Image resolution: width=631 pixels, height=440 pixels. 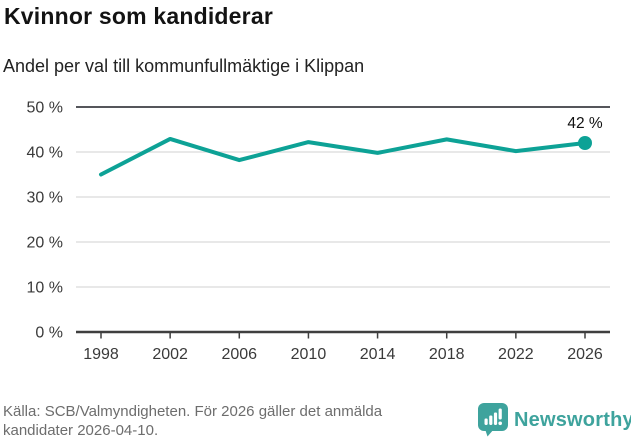 What do you see at coordinates (585, 354) in the screenshot?
I see `x-tick-label: 2026` at bounding box center [585, 354].